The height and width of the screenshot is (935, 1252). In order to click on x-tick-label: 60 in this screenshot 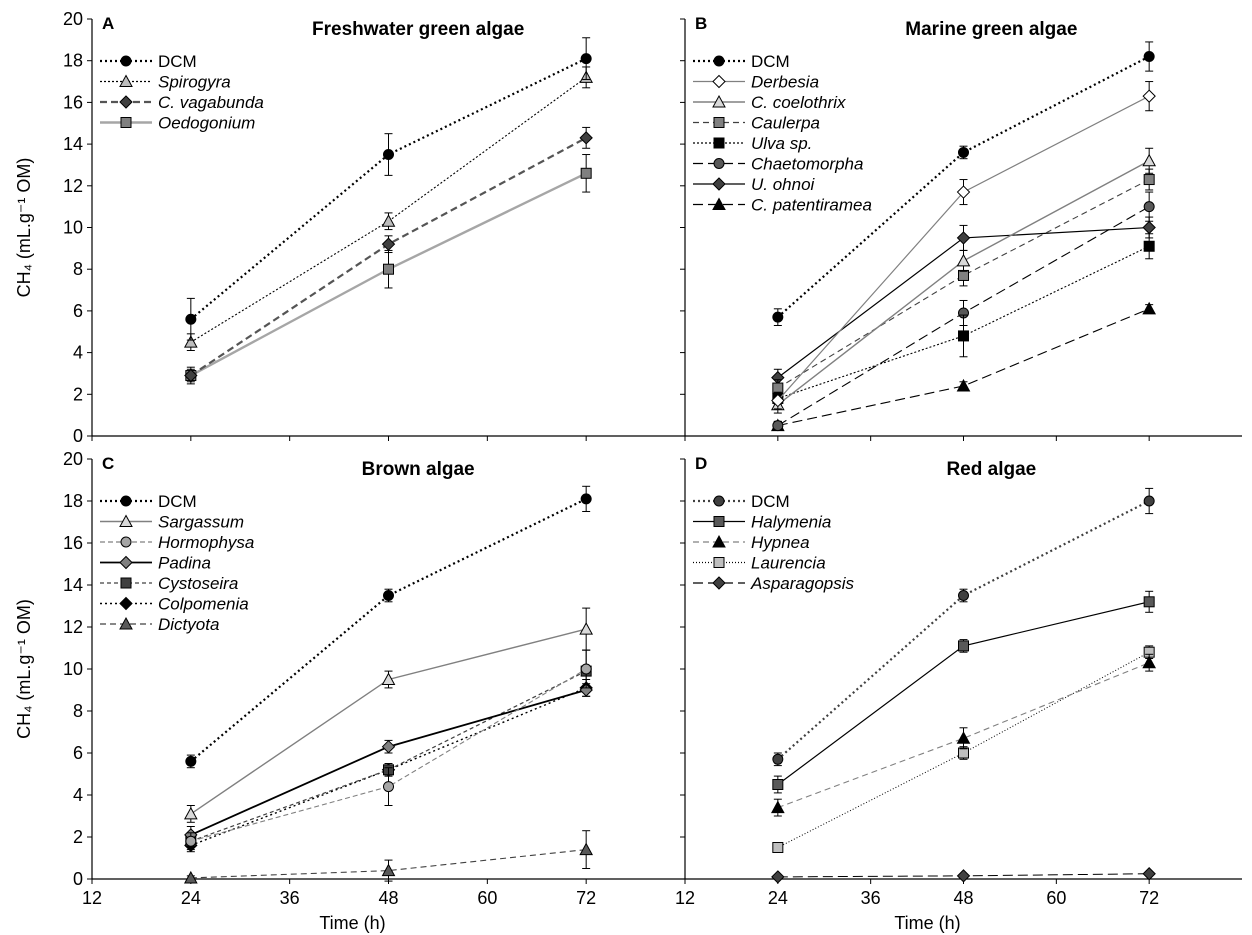, I will do `click(1056, 898)`.